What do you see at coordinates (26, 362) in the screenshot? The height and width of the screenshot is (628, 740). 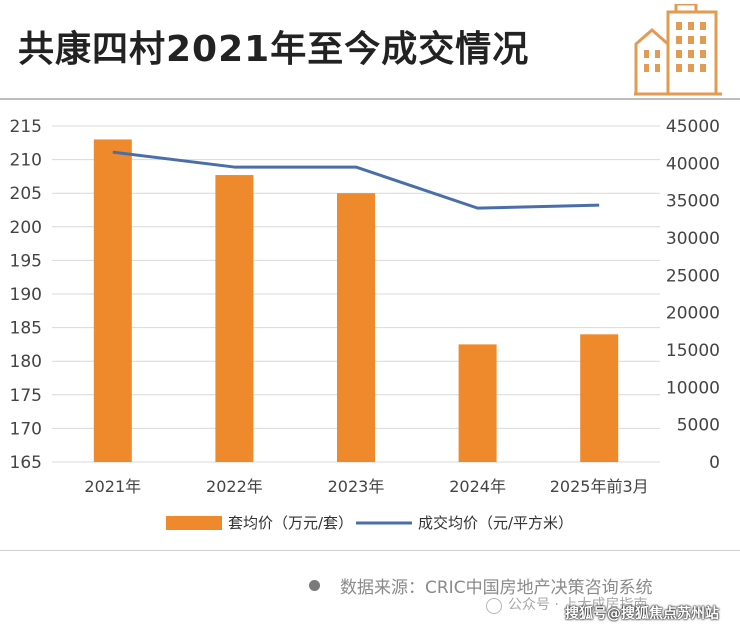 I see `y-left-tick-label: 180` at bounding box center [26, 362].